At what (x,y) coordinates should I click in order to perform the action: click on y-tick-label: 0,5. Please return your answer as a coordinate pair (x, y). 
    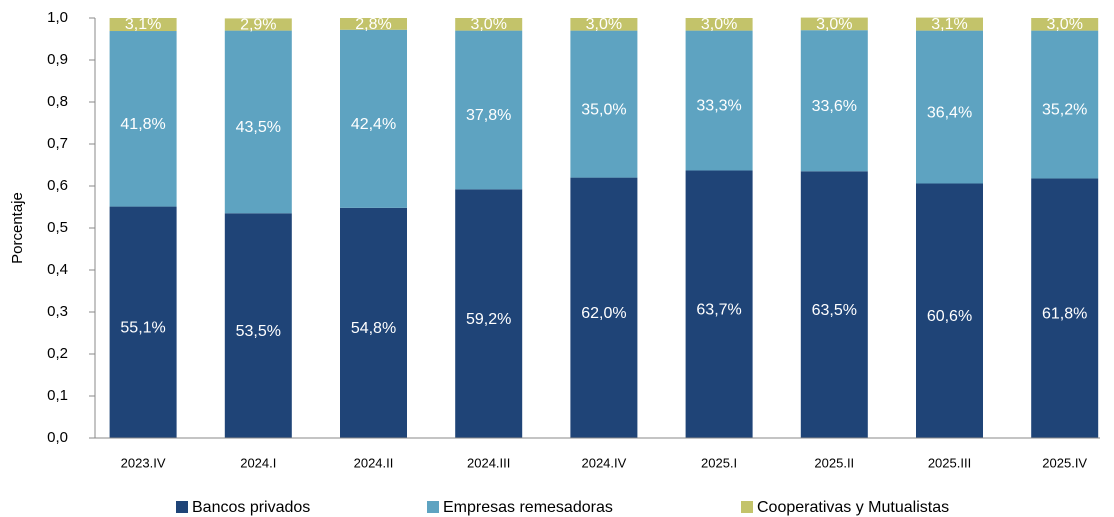
    Looking at the image, I should click on (57, 227).